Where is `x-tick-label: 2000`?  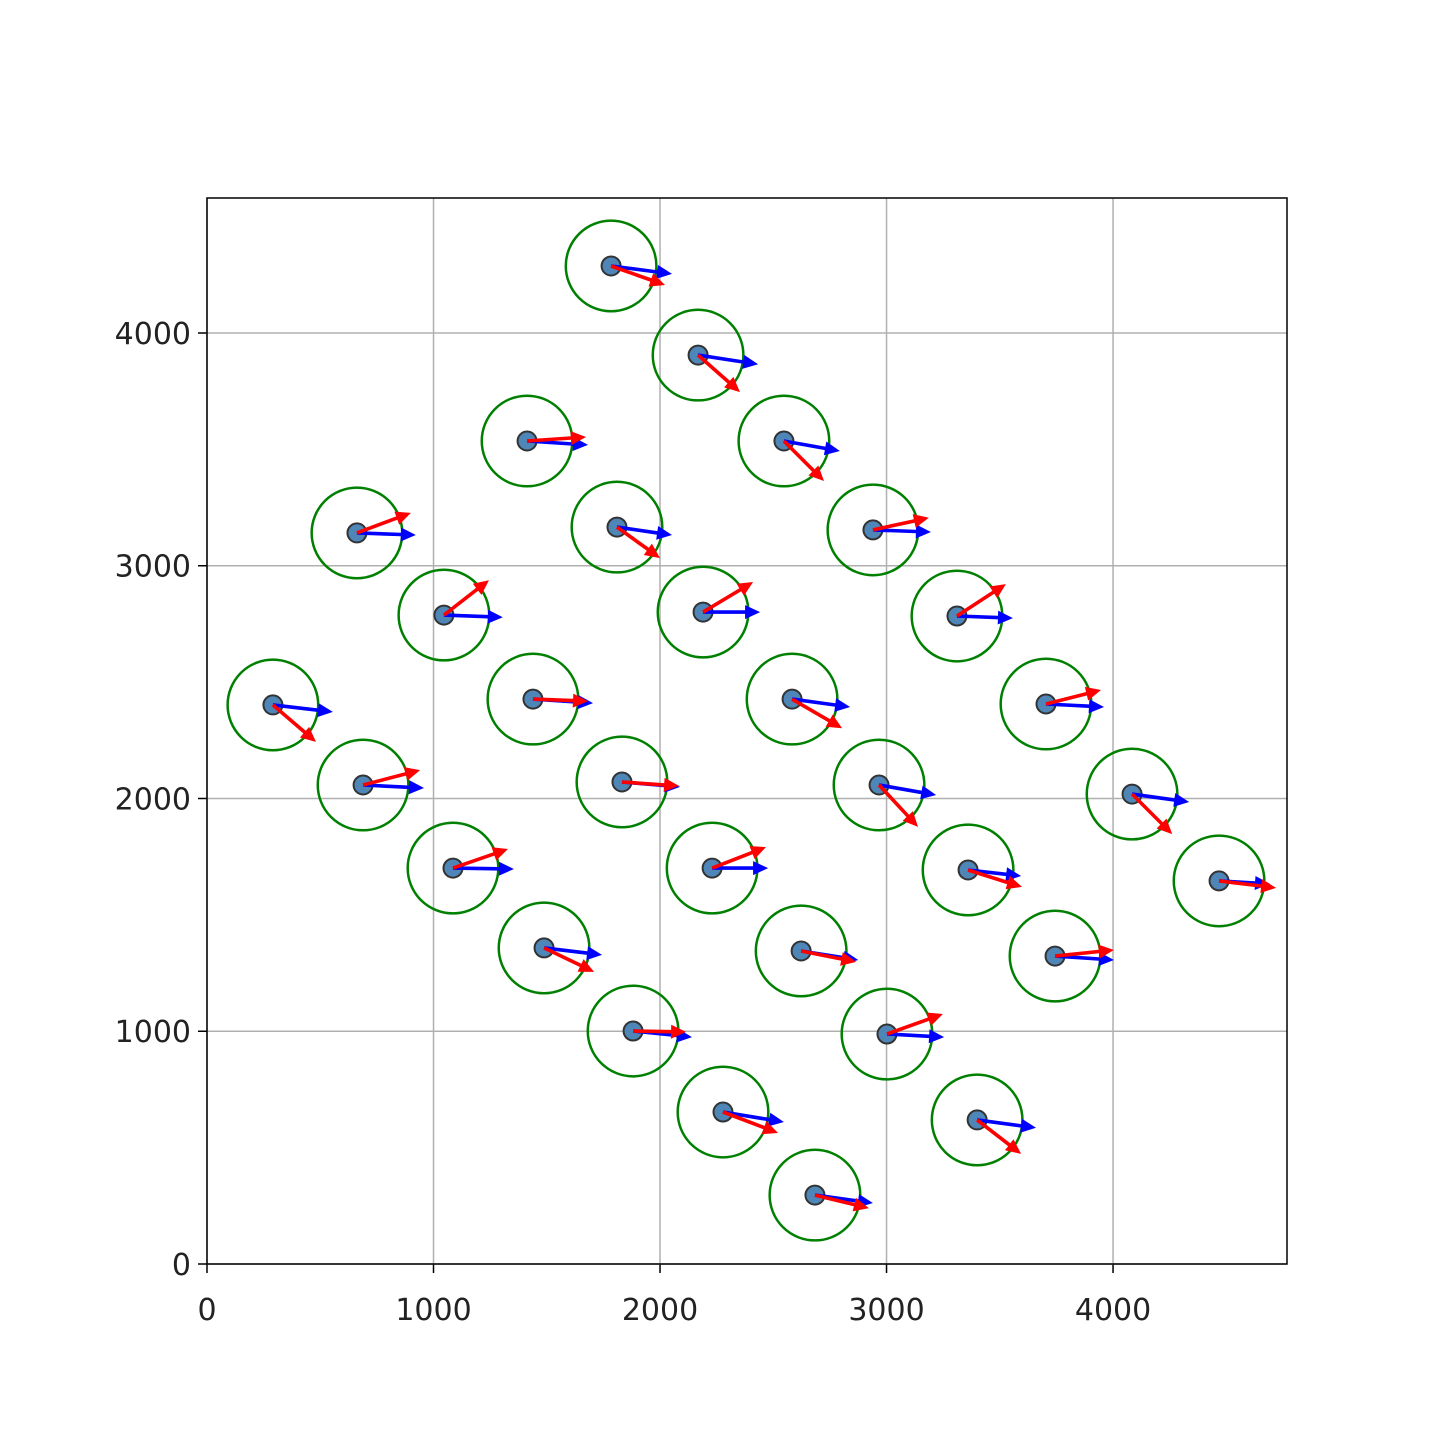
x-tick-label: 2000 is located at coordinates (660, 1310).